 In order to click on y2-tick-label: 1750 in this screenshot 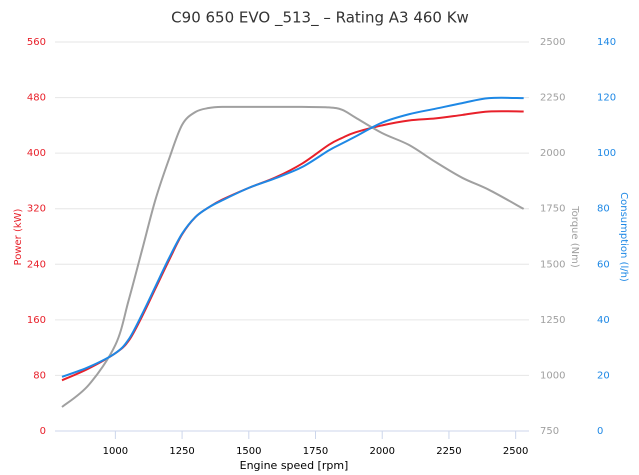, I will do `click(552, 209)`.